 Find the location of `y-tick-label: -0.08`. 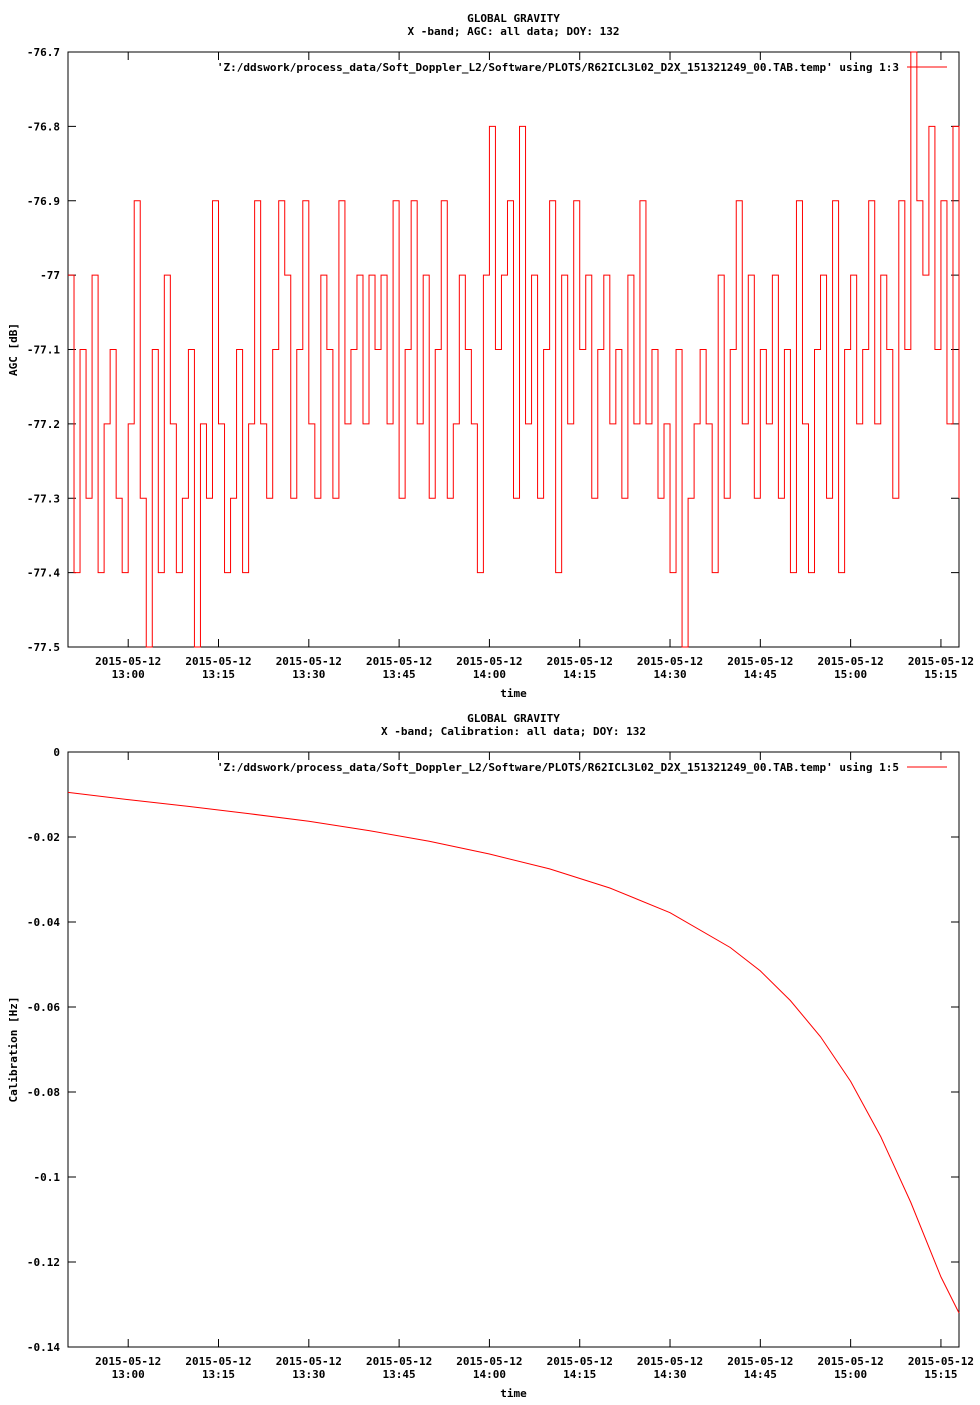

y-tick-label: -0.08 is located at coordinates (43, 1092).